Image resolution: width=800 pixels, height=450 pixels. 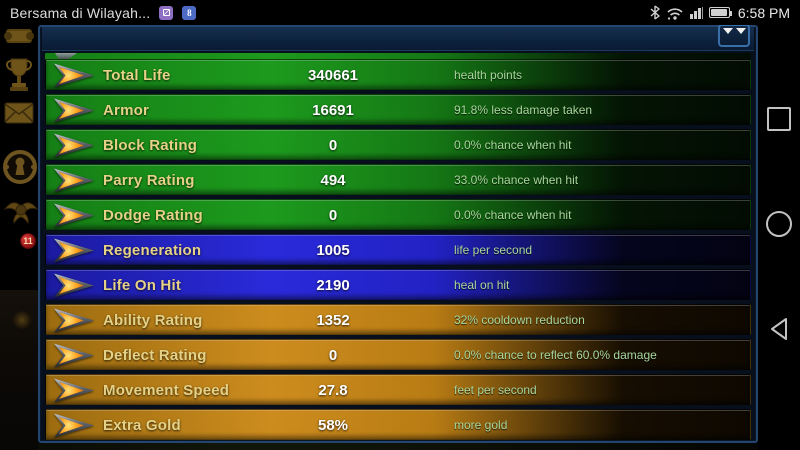 I want to click on stat-value: 2190, so click(x=333, y=285).